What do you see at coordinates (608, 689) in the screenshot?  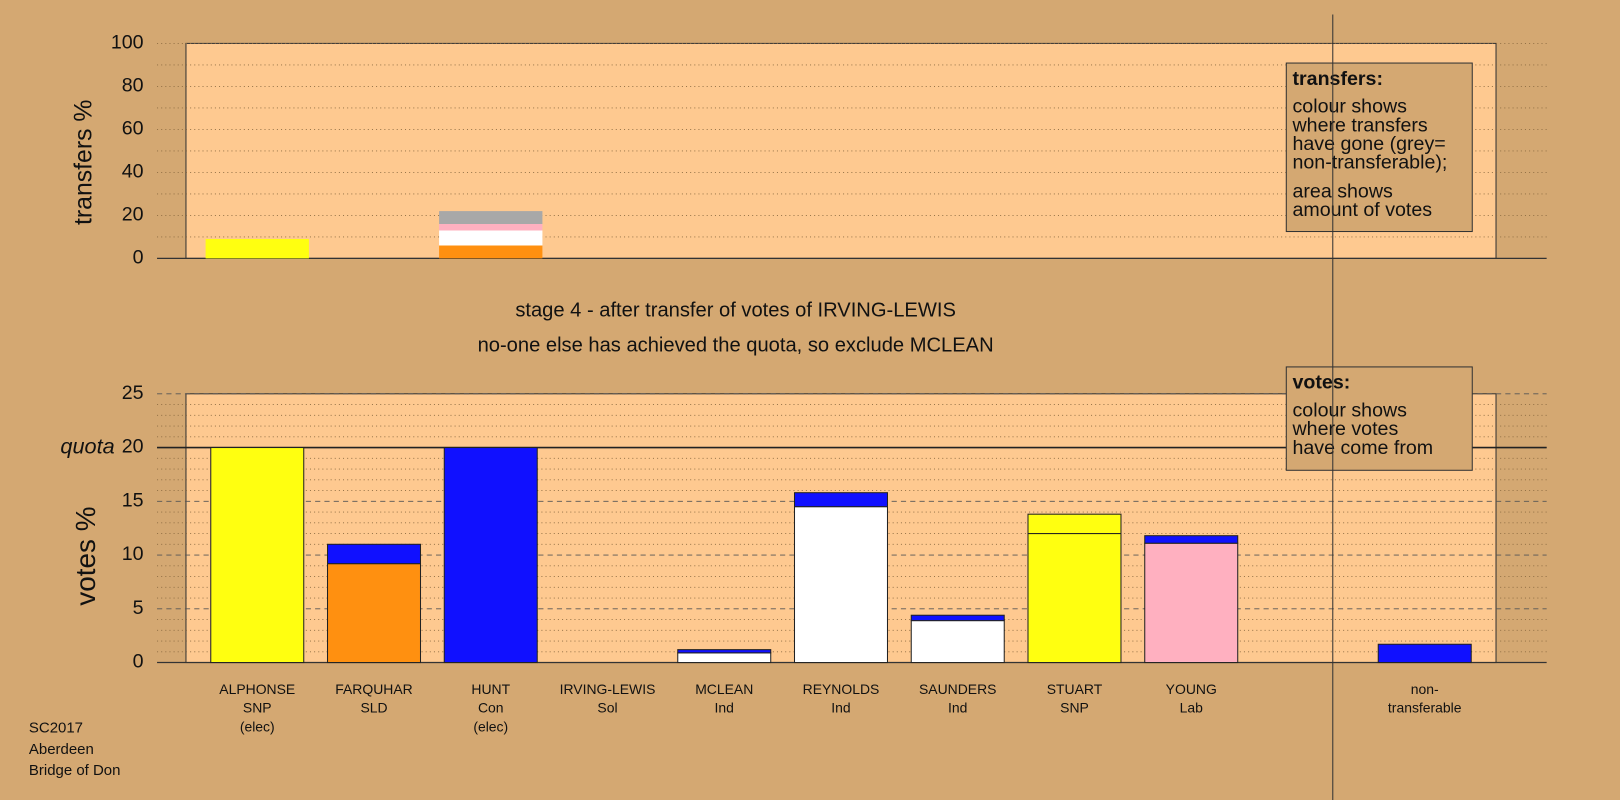 I see `x-tick-label: IRVING-LEWIS` at bounding box center [608, 689].